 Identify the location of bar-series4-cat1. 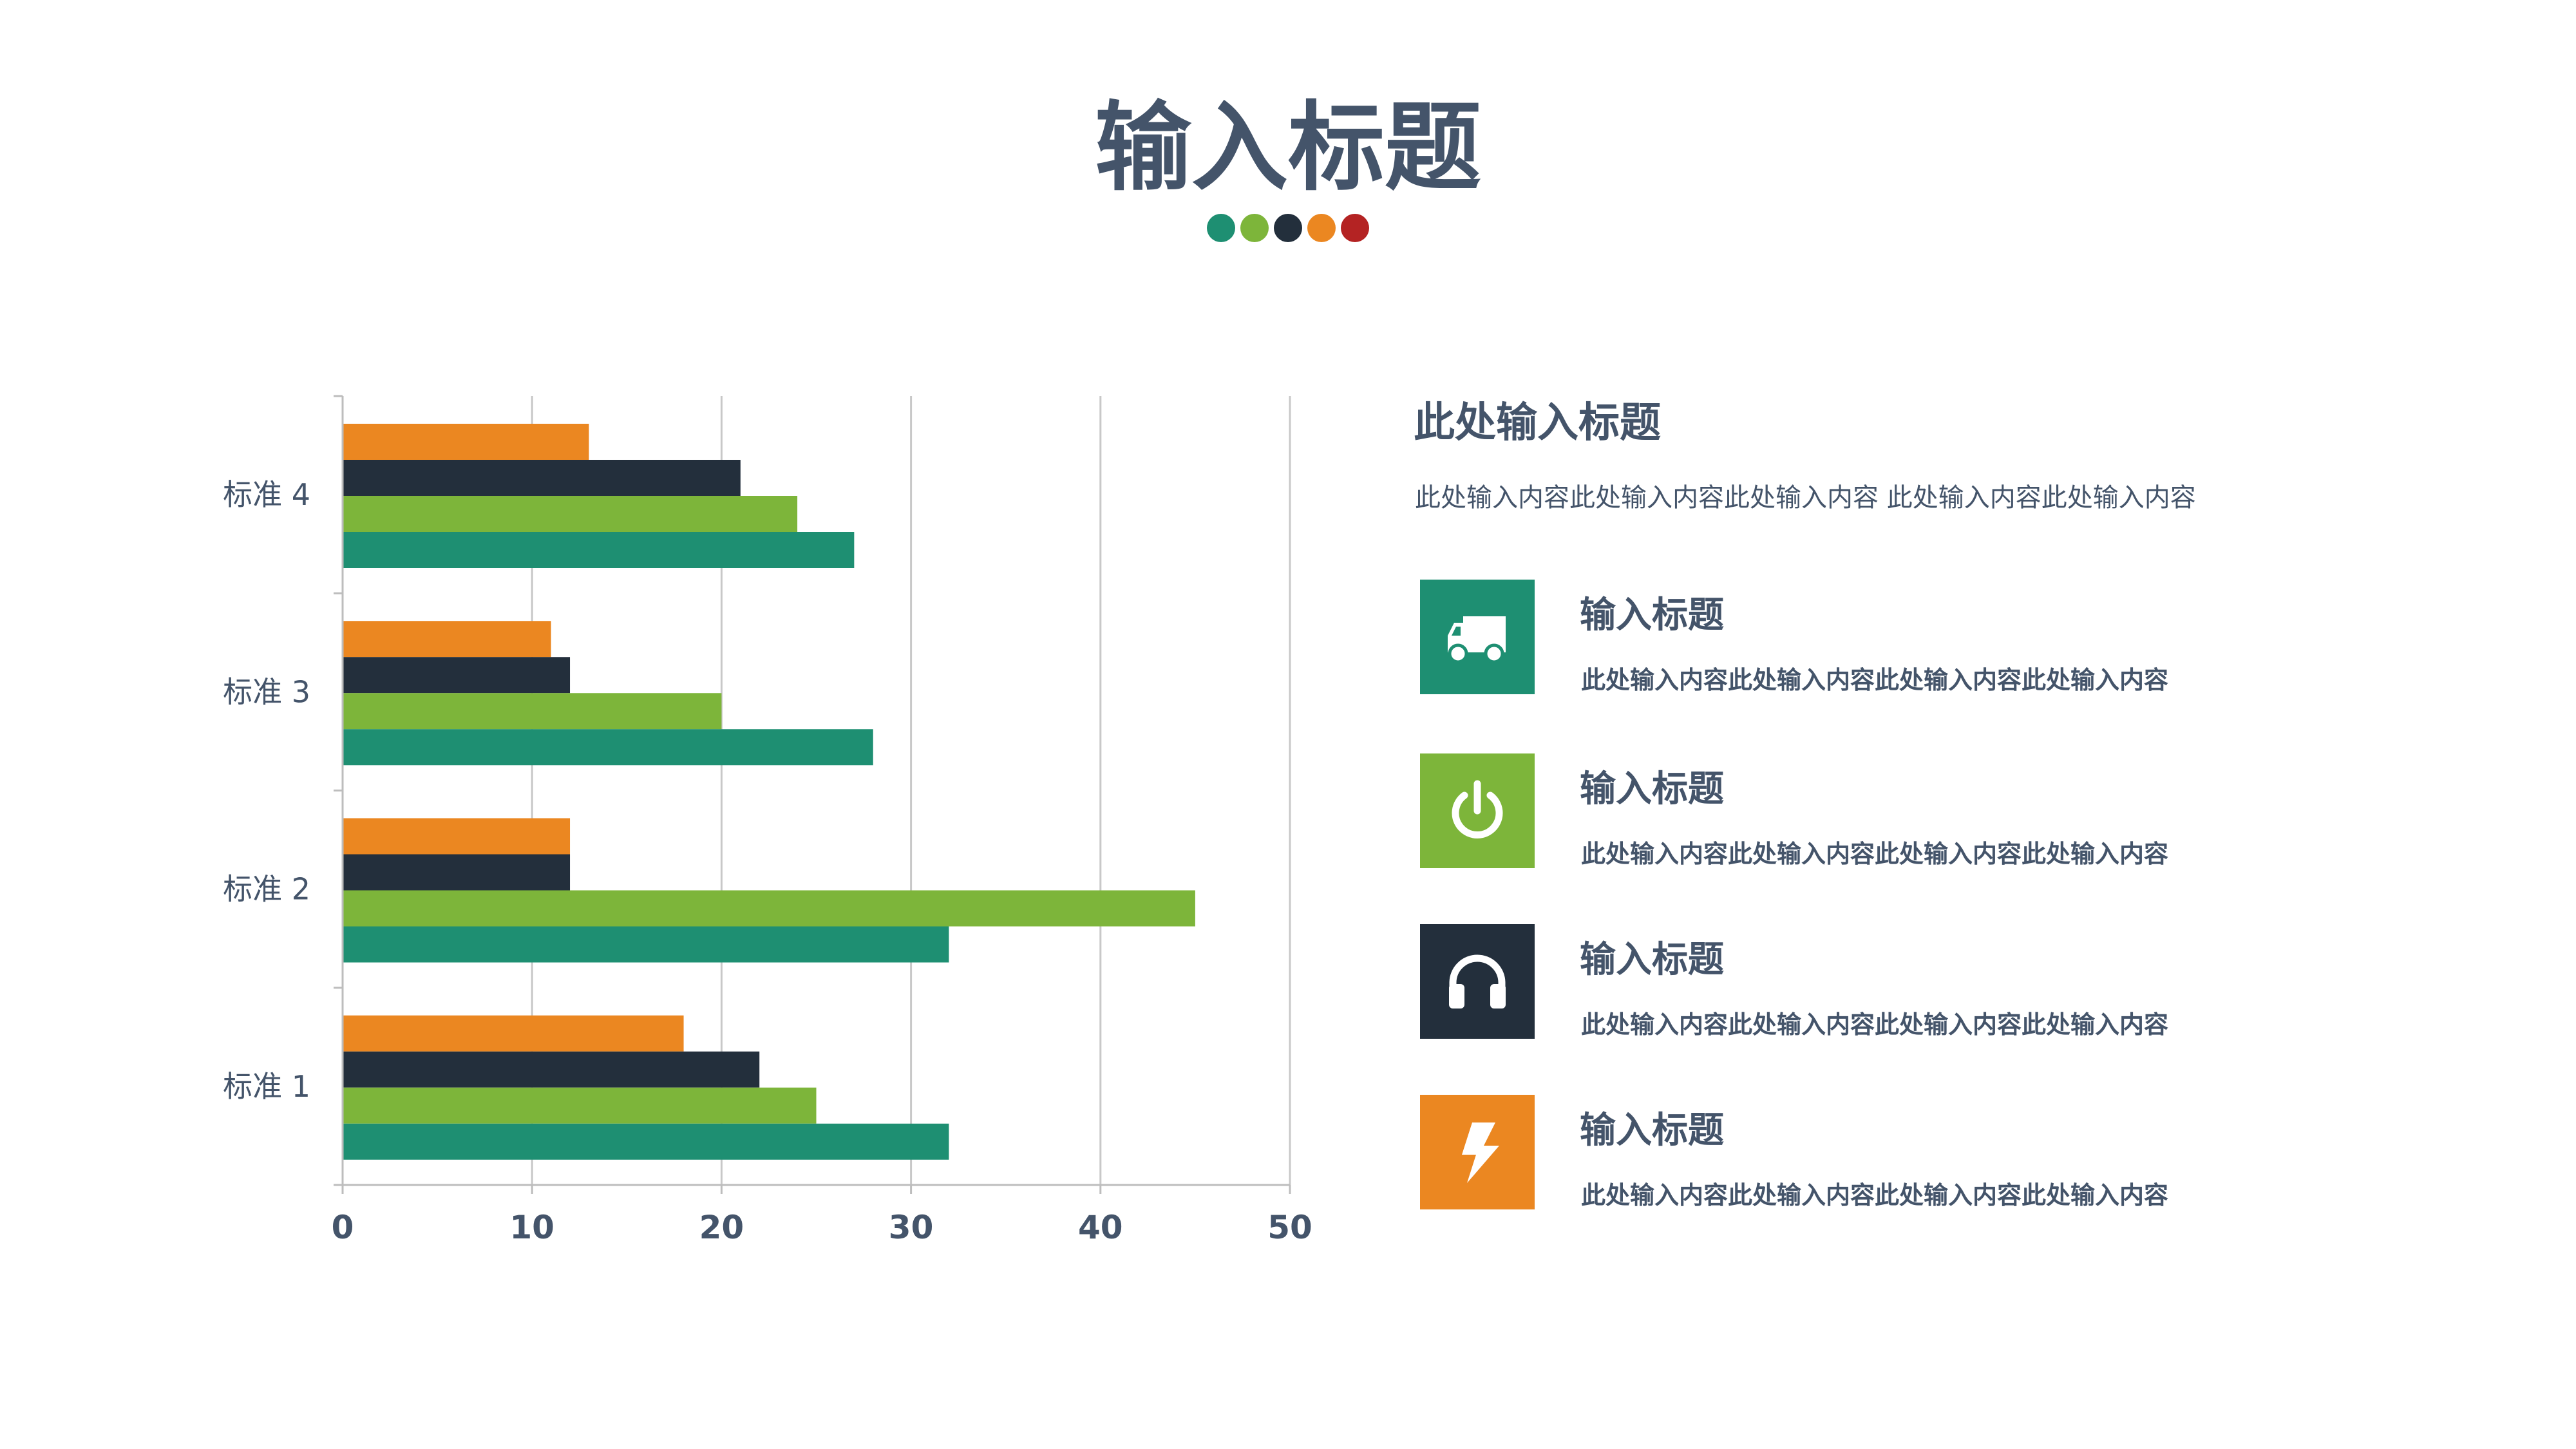
(513, 1033).